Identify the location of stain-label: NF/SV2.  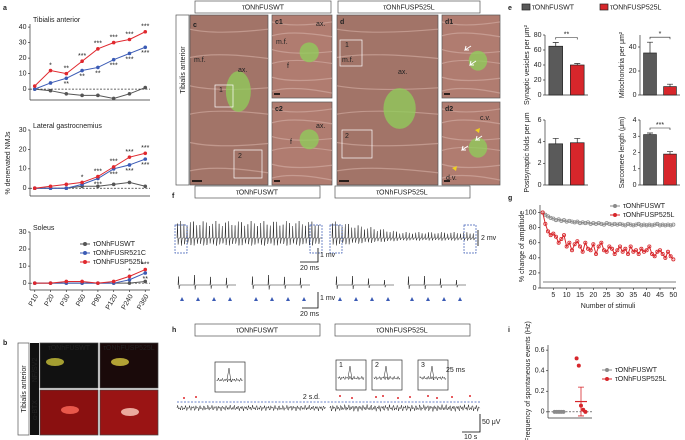
(35, 370).